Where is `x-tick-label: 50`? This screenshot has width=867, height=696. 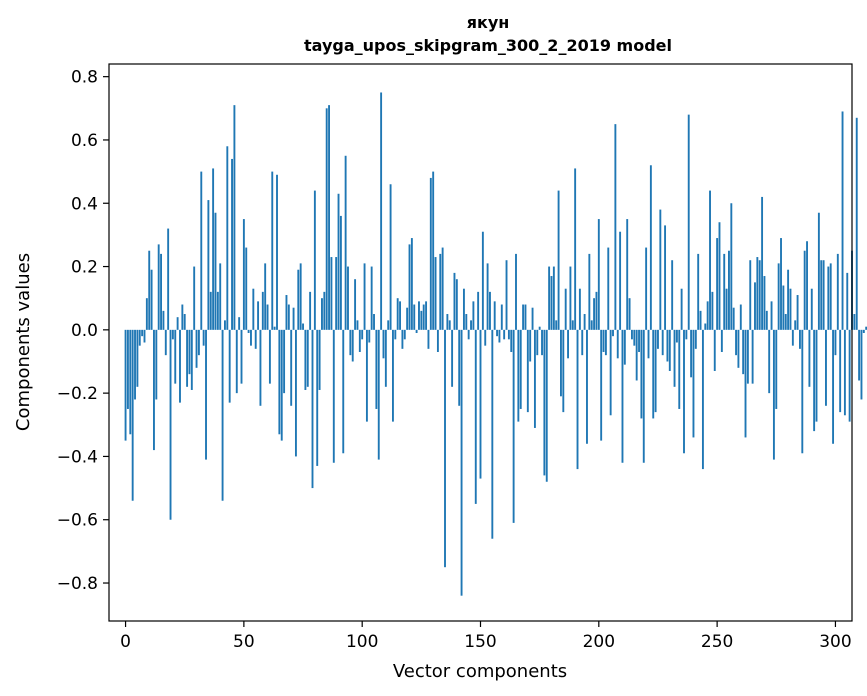 x-tick-label: 50 is located at coordinates (244, 642).